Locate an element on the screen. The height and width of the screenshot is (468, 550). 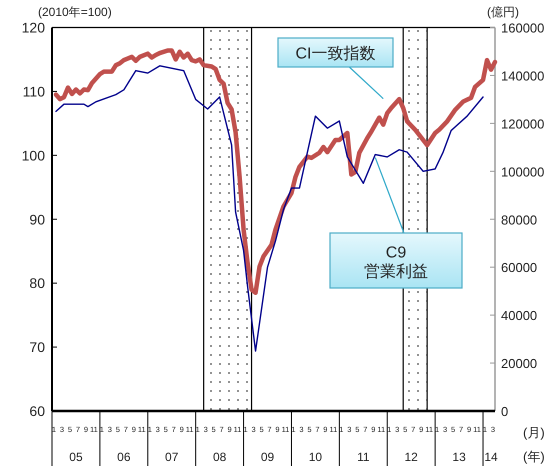
y-axis-title: (2010年=100) is located at coordinates (75, 12).